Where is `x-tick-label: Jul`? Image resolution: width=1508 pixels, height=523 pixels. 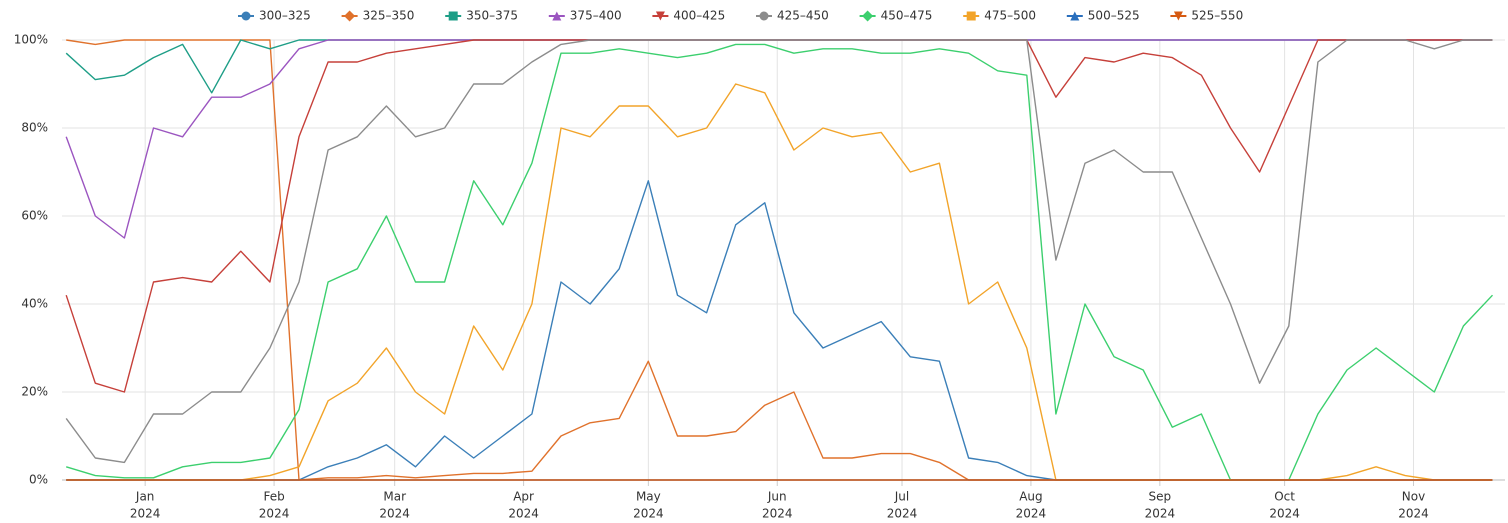
x-tick-label: Jul is located at coordinates (901, 497).